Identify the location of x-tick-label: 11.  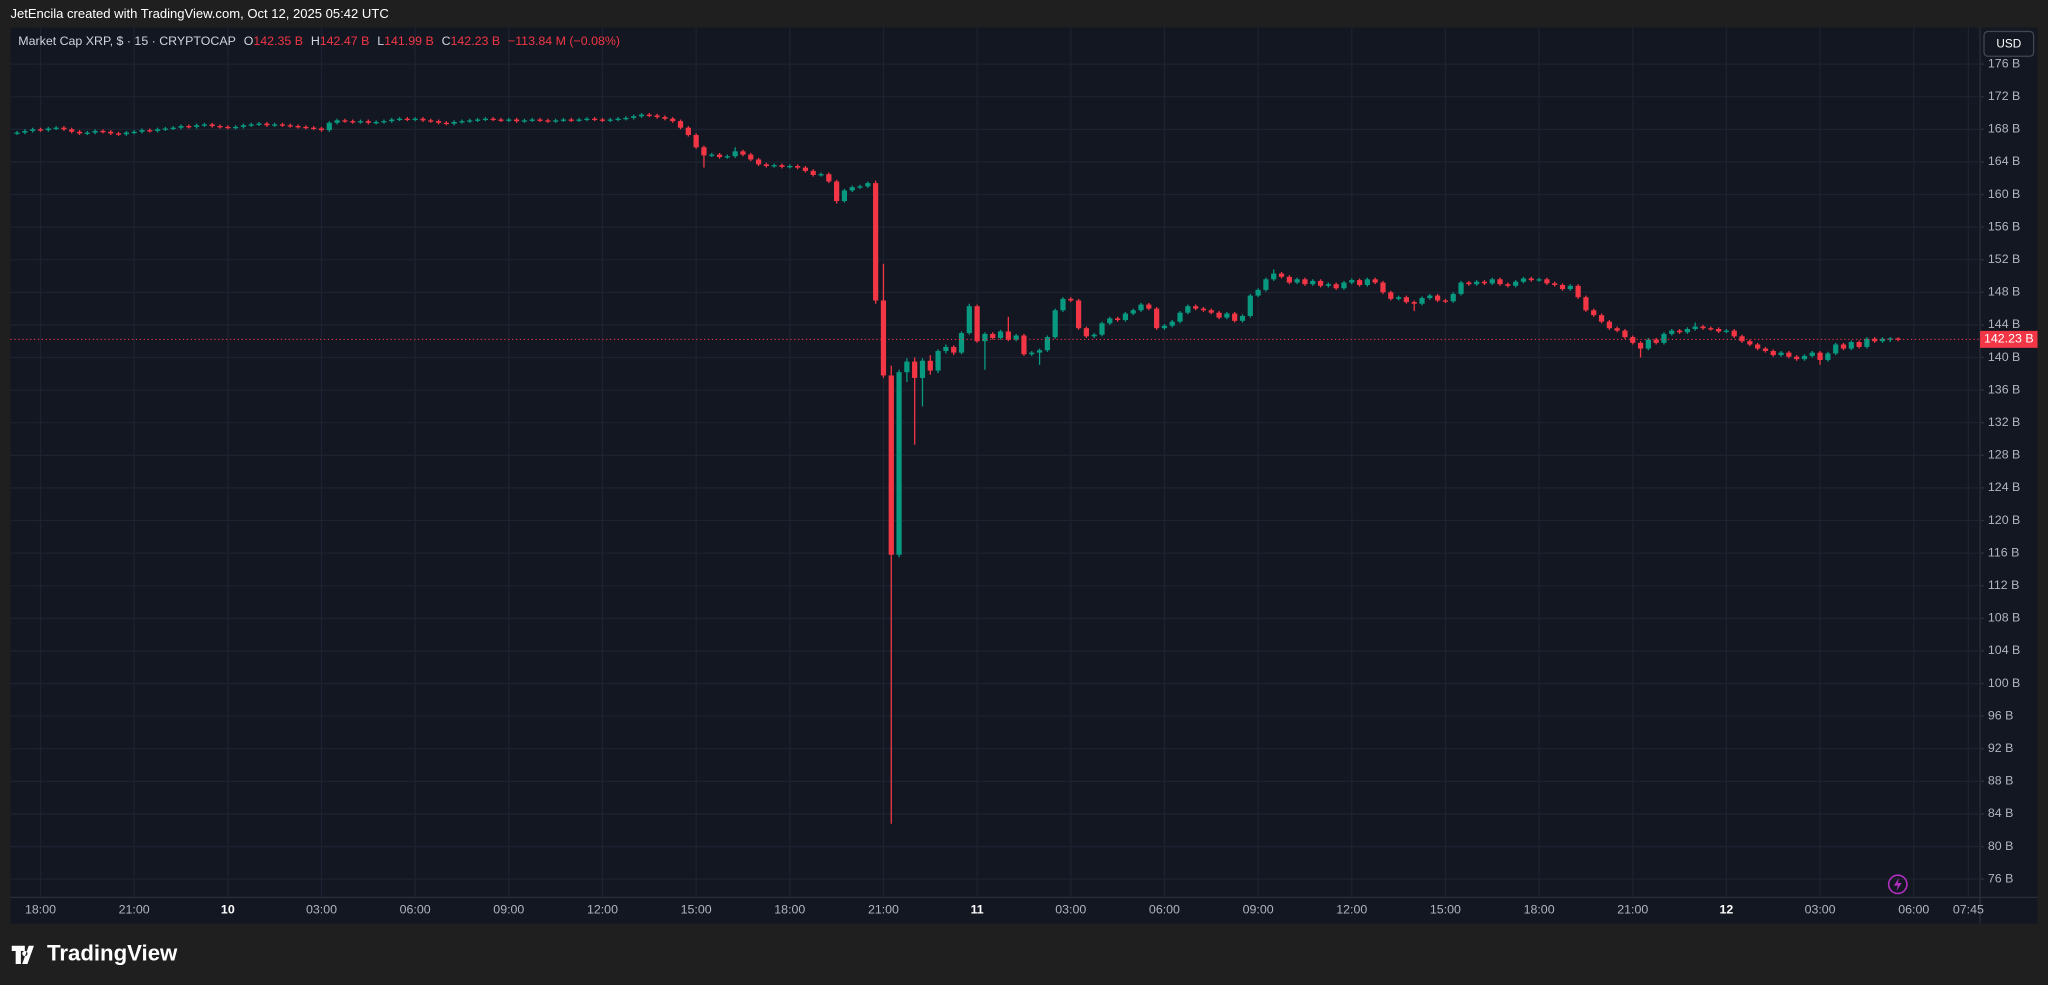
(977, 910).